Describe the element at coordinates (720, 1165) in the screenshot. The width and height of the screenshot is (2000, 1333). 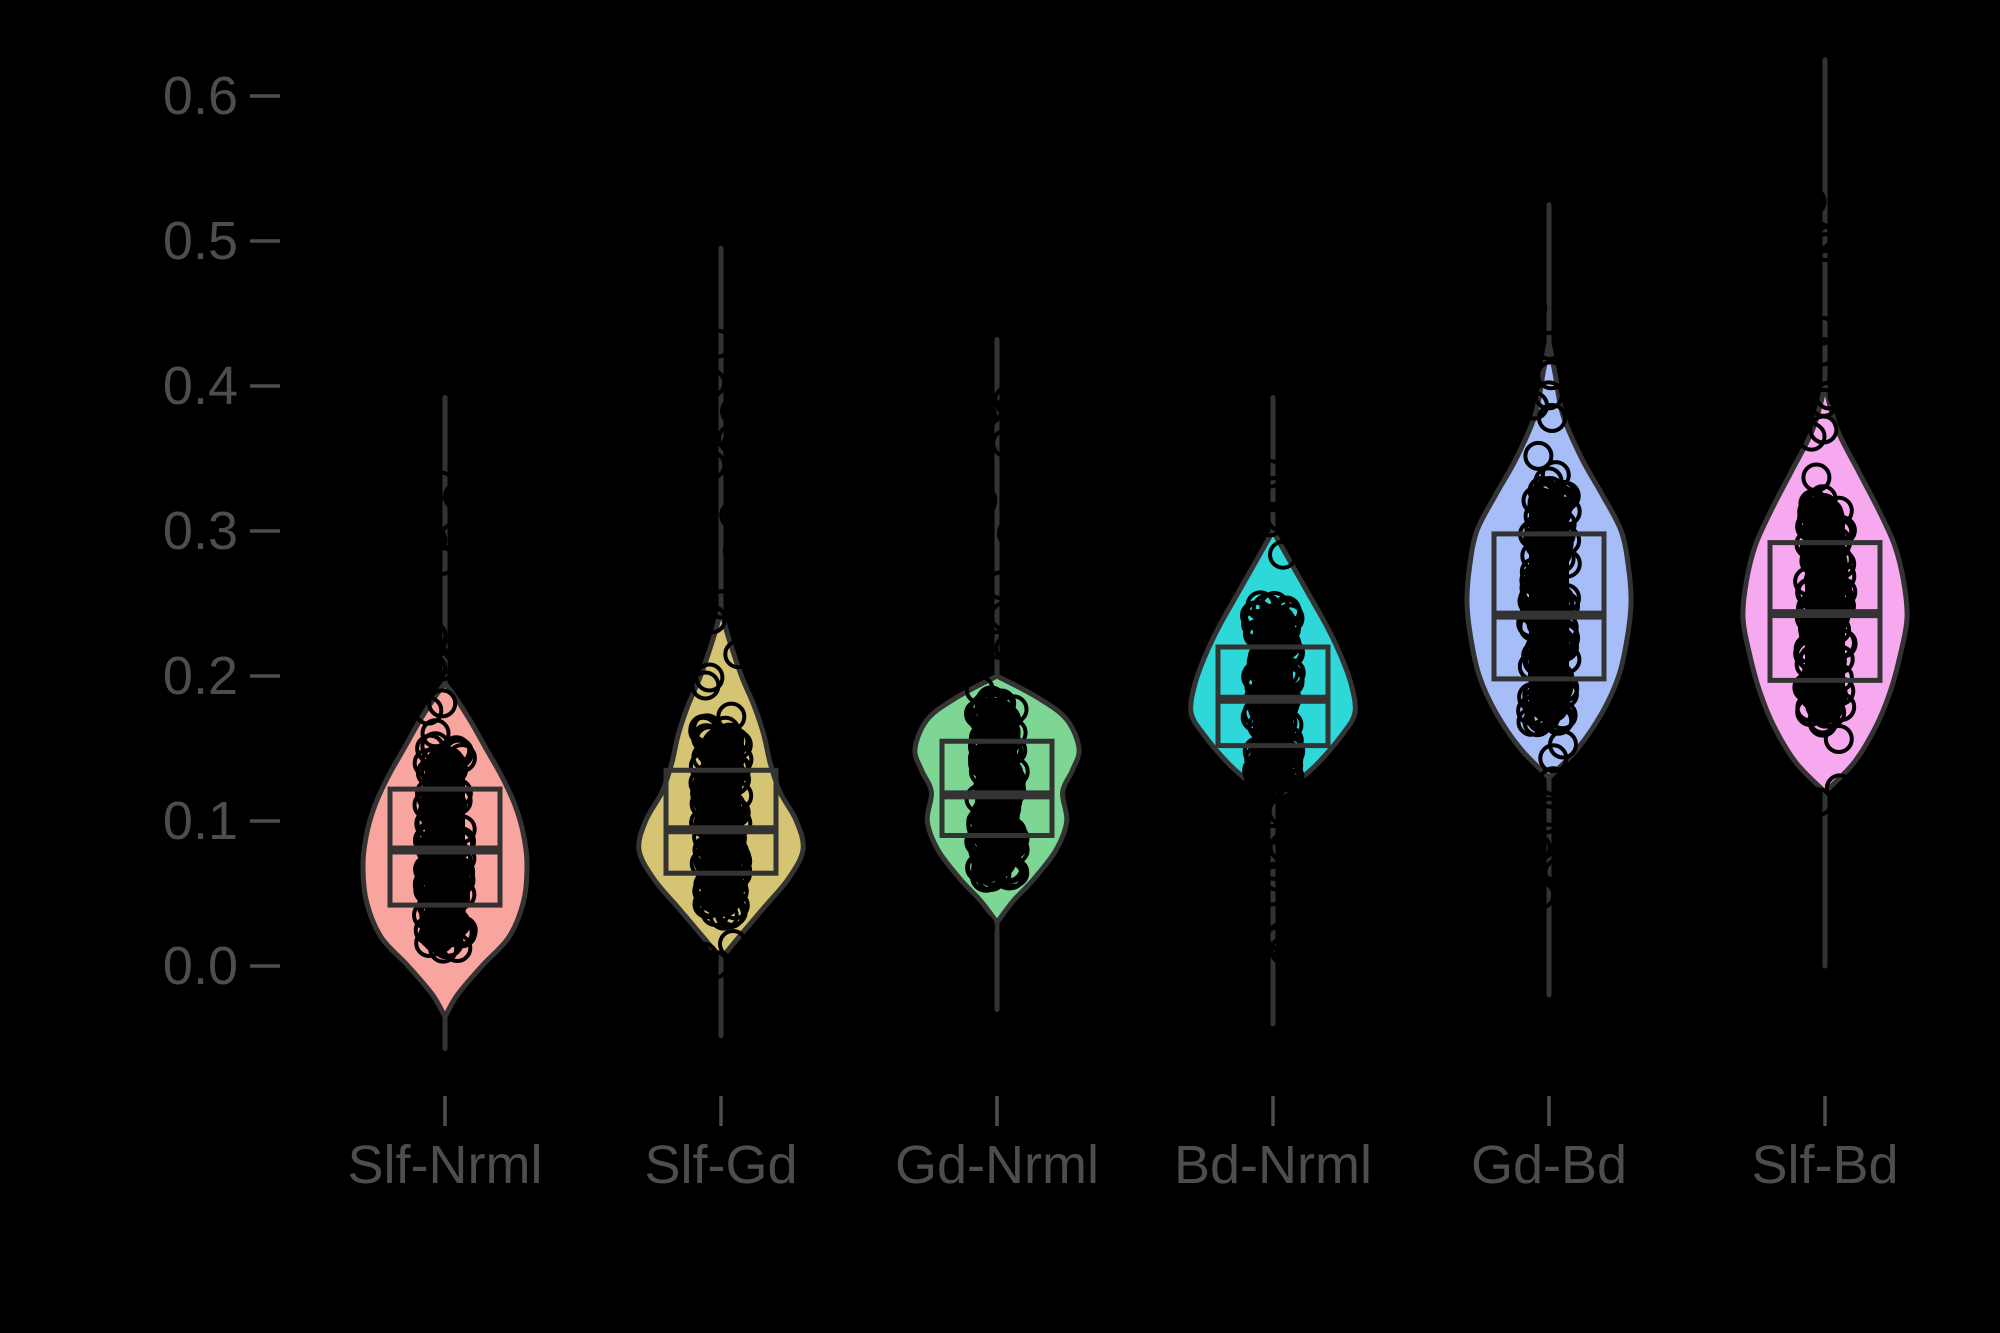
I see `x-tick-label: Slf-Gd` at that location.